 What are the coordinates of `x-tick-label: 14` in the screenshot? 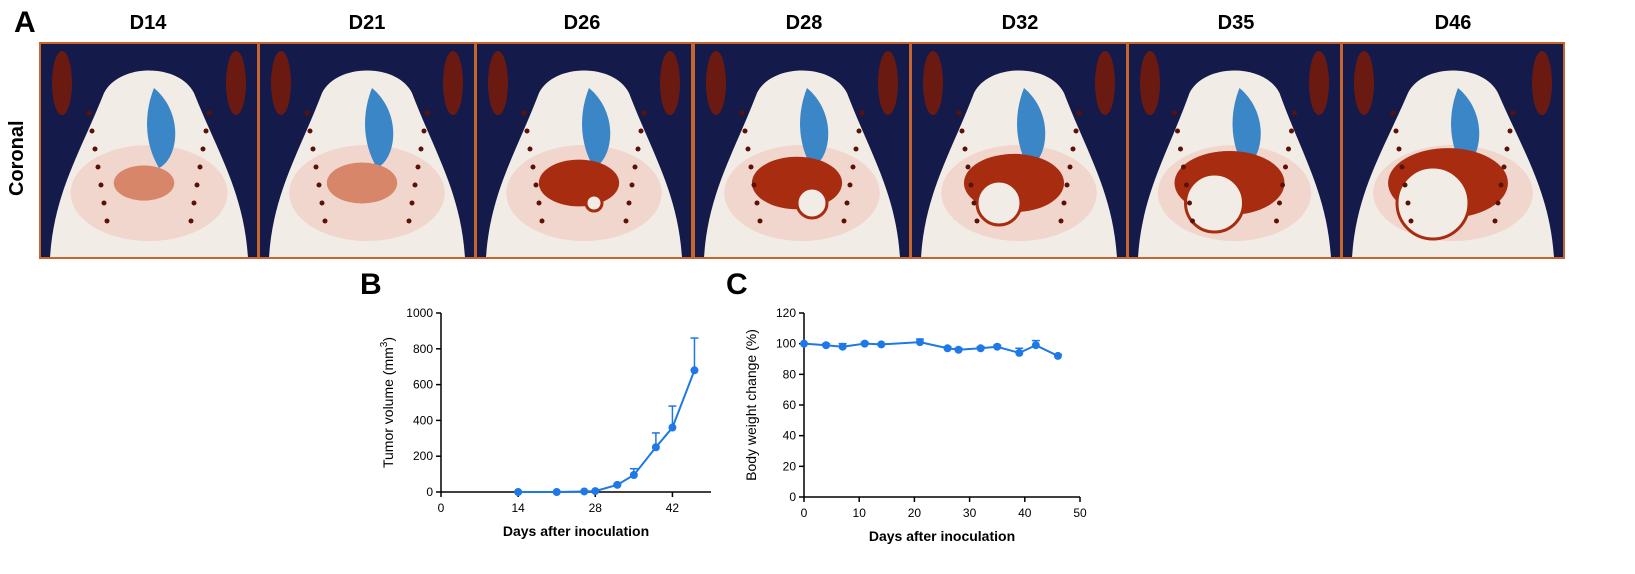 It's located at (518, 508).